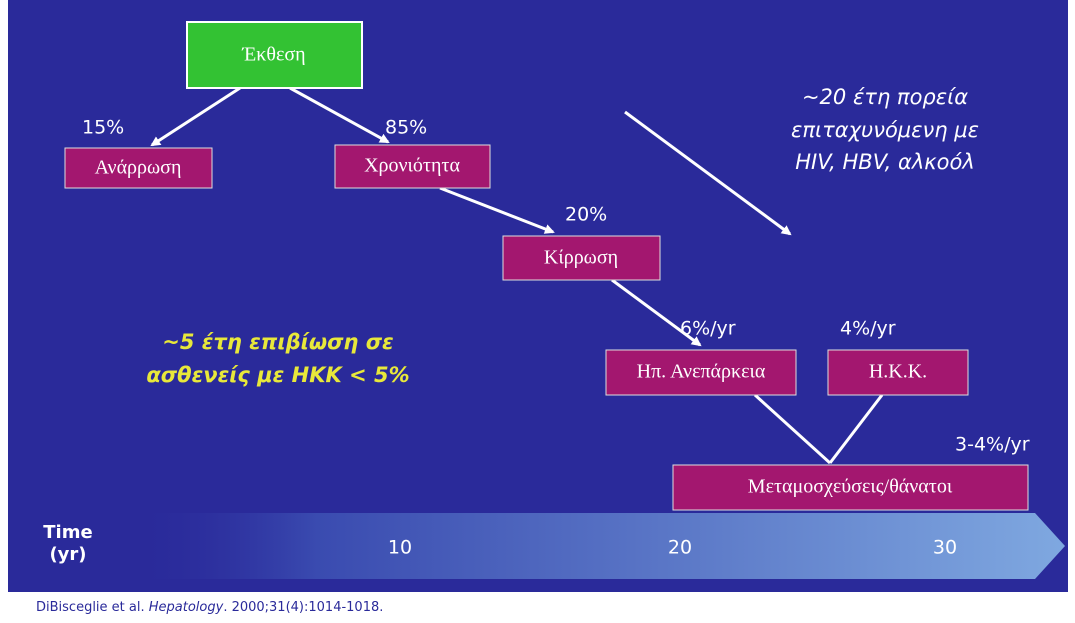 This screenshot has width=1075, height=623. What do you see at coordinates (406, 128) in the screenshot?
I see `edge-label: 85%` at bounding box center [406, 128].